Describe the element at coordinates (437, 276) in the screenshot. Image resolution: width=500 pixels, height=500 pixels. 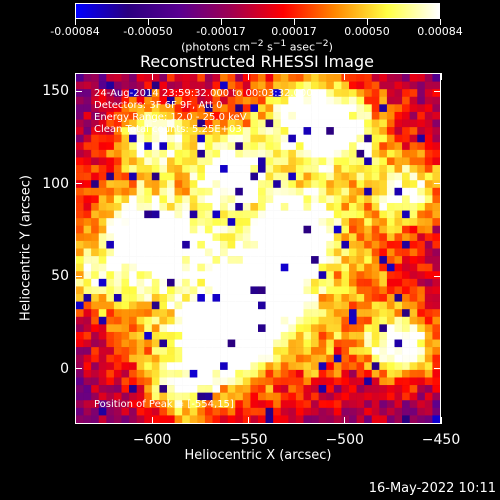
I see `y-tick` at that location.